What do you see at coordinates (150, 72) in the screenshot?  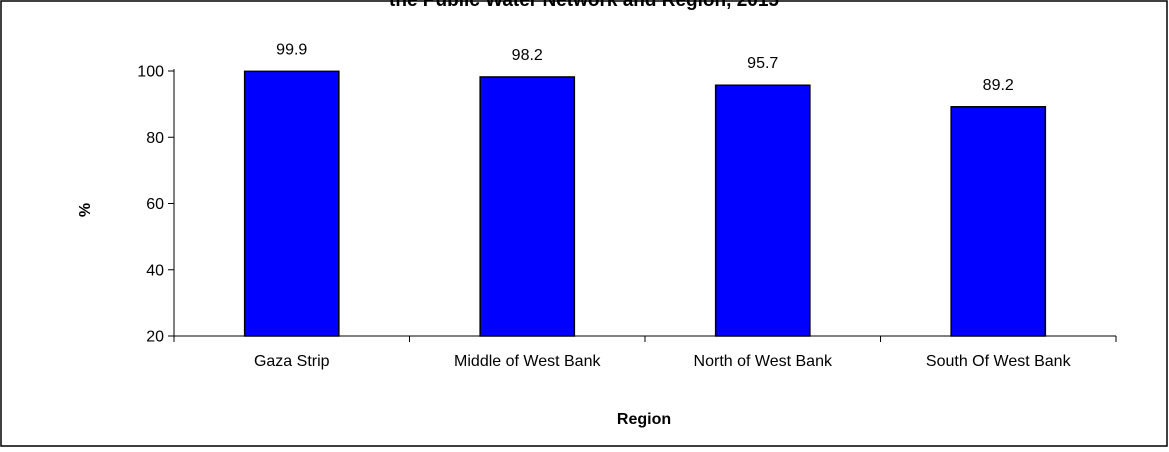 I see `y-tick-label: 100` at bounding box center [150, 72].